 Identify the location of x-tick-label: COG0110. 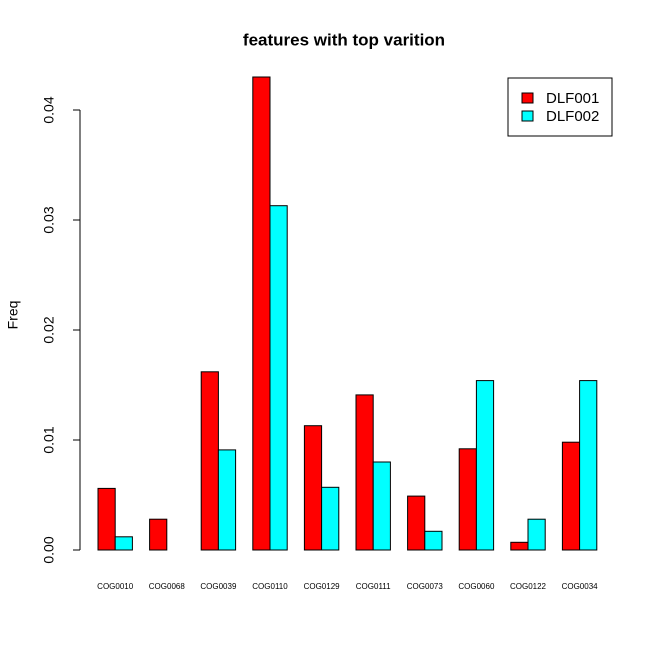
(270, 586).